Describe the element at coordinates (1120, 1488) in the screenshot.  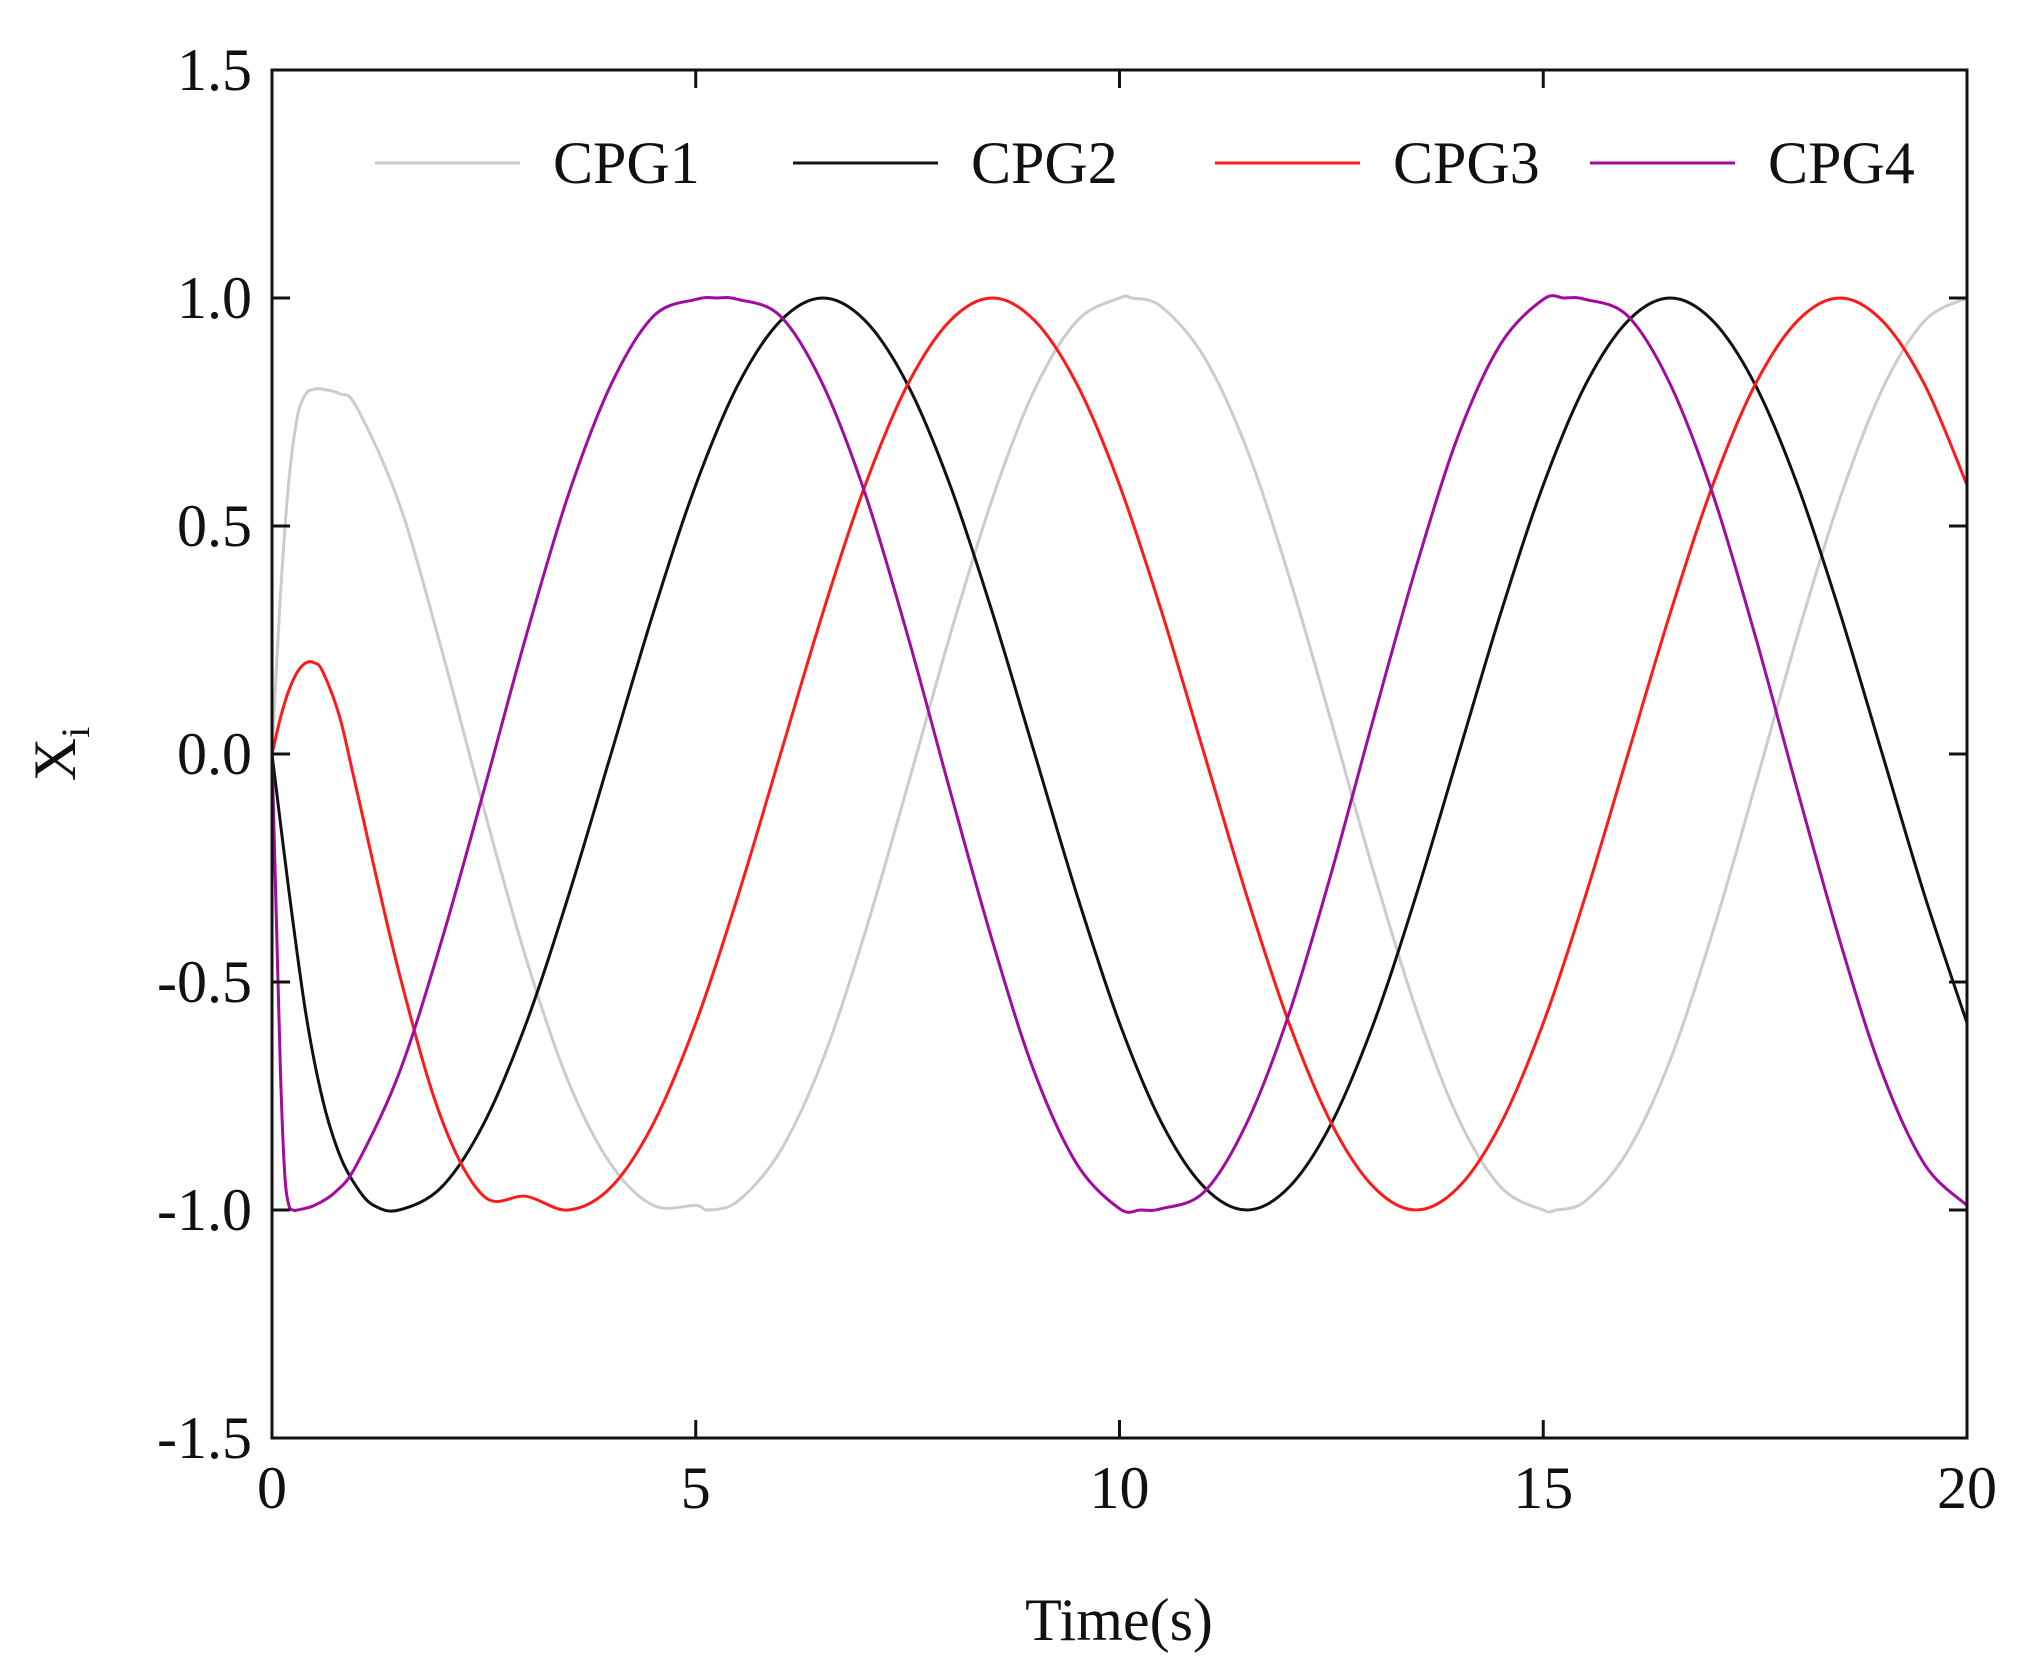
I see `x-tick-label: 10` at that location.